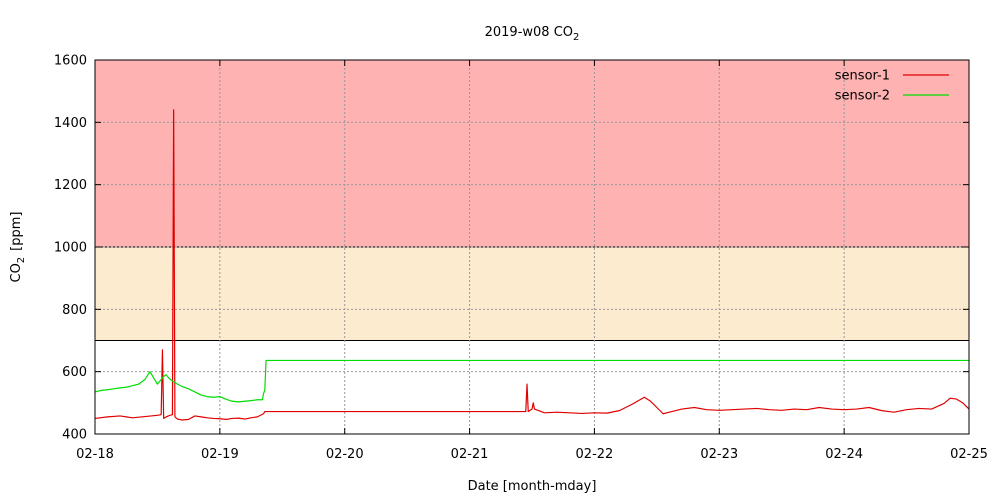 This screenshot has width=1000, height=500. What do you see at coordinates (862, 96) in the screenshot?
I see `legend-label-sensor-2: sensor-2` at bounding box center [862, 96].